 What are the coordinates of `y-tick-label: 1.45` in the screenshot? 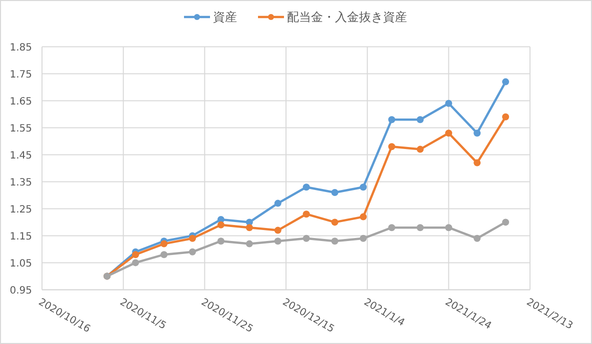 It's located at (21, 156).